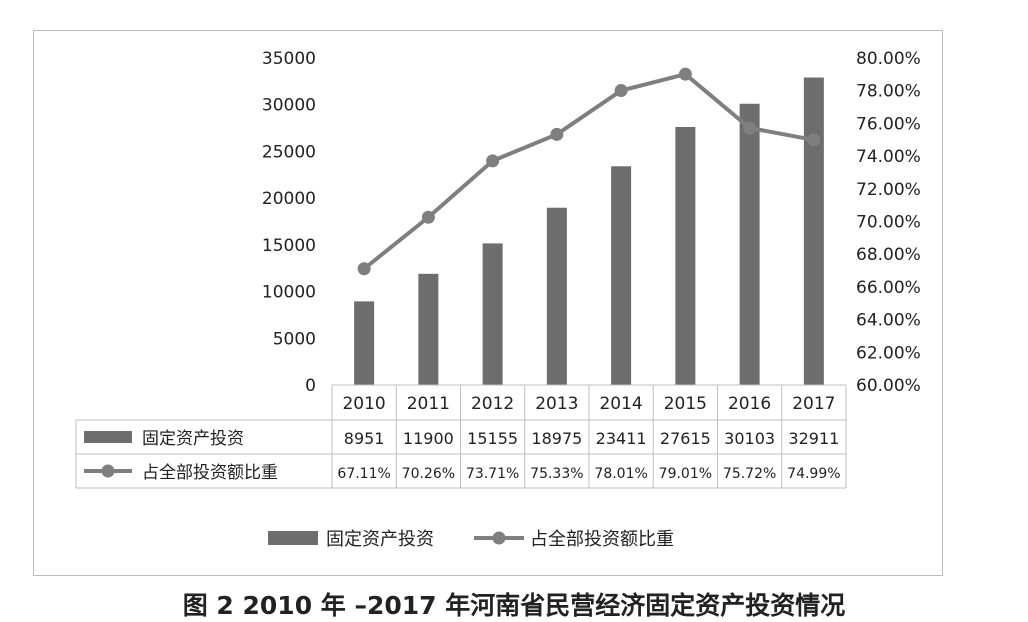  What do you see at coordinates (294, 339) in the screenshot?
I see `y-left-tick-label: 5000` at bounding box center [294, 339].